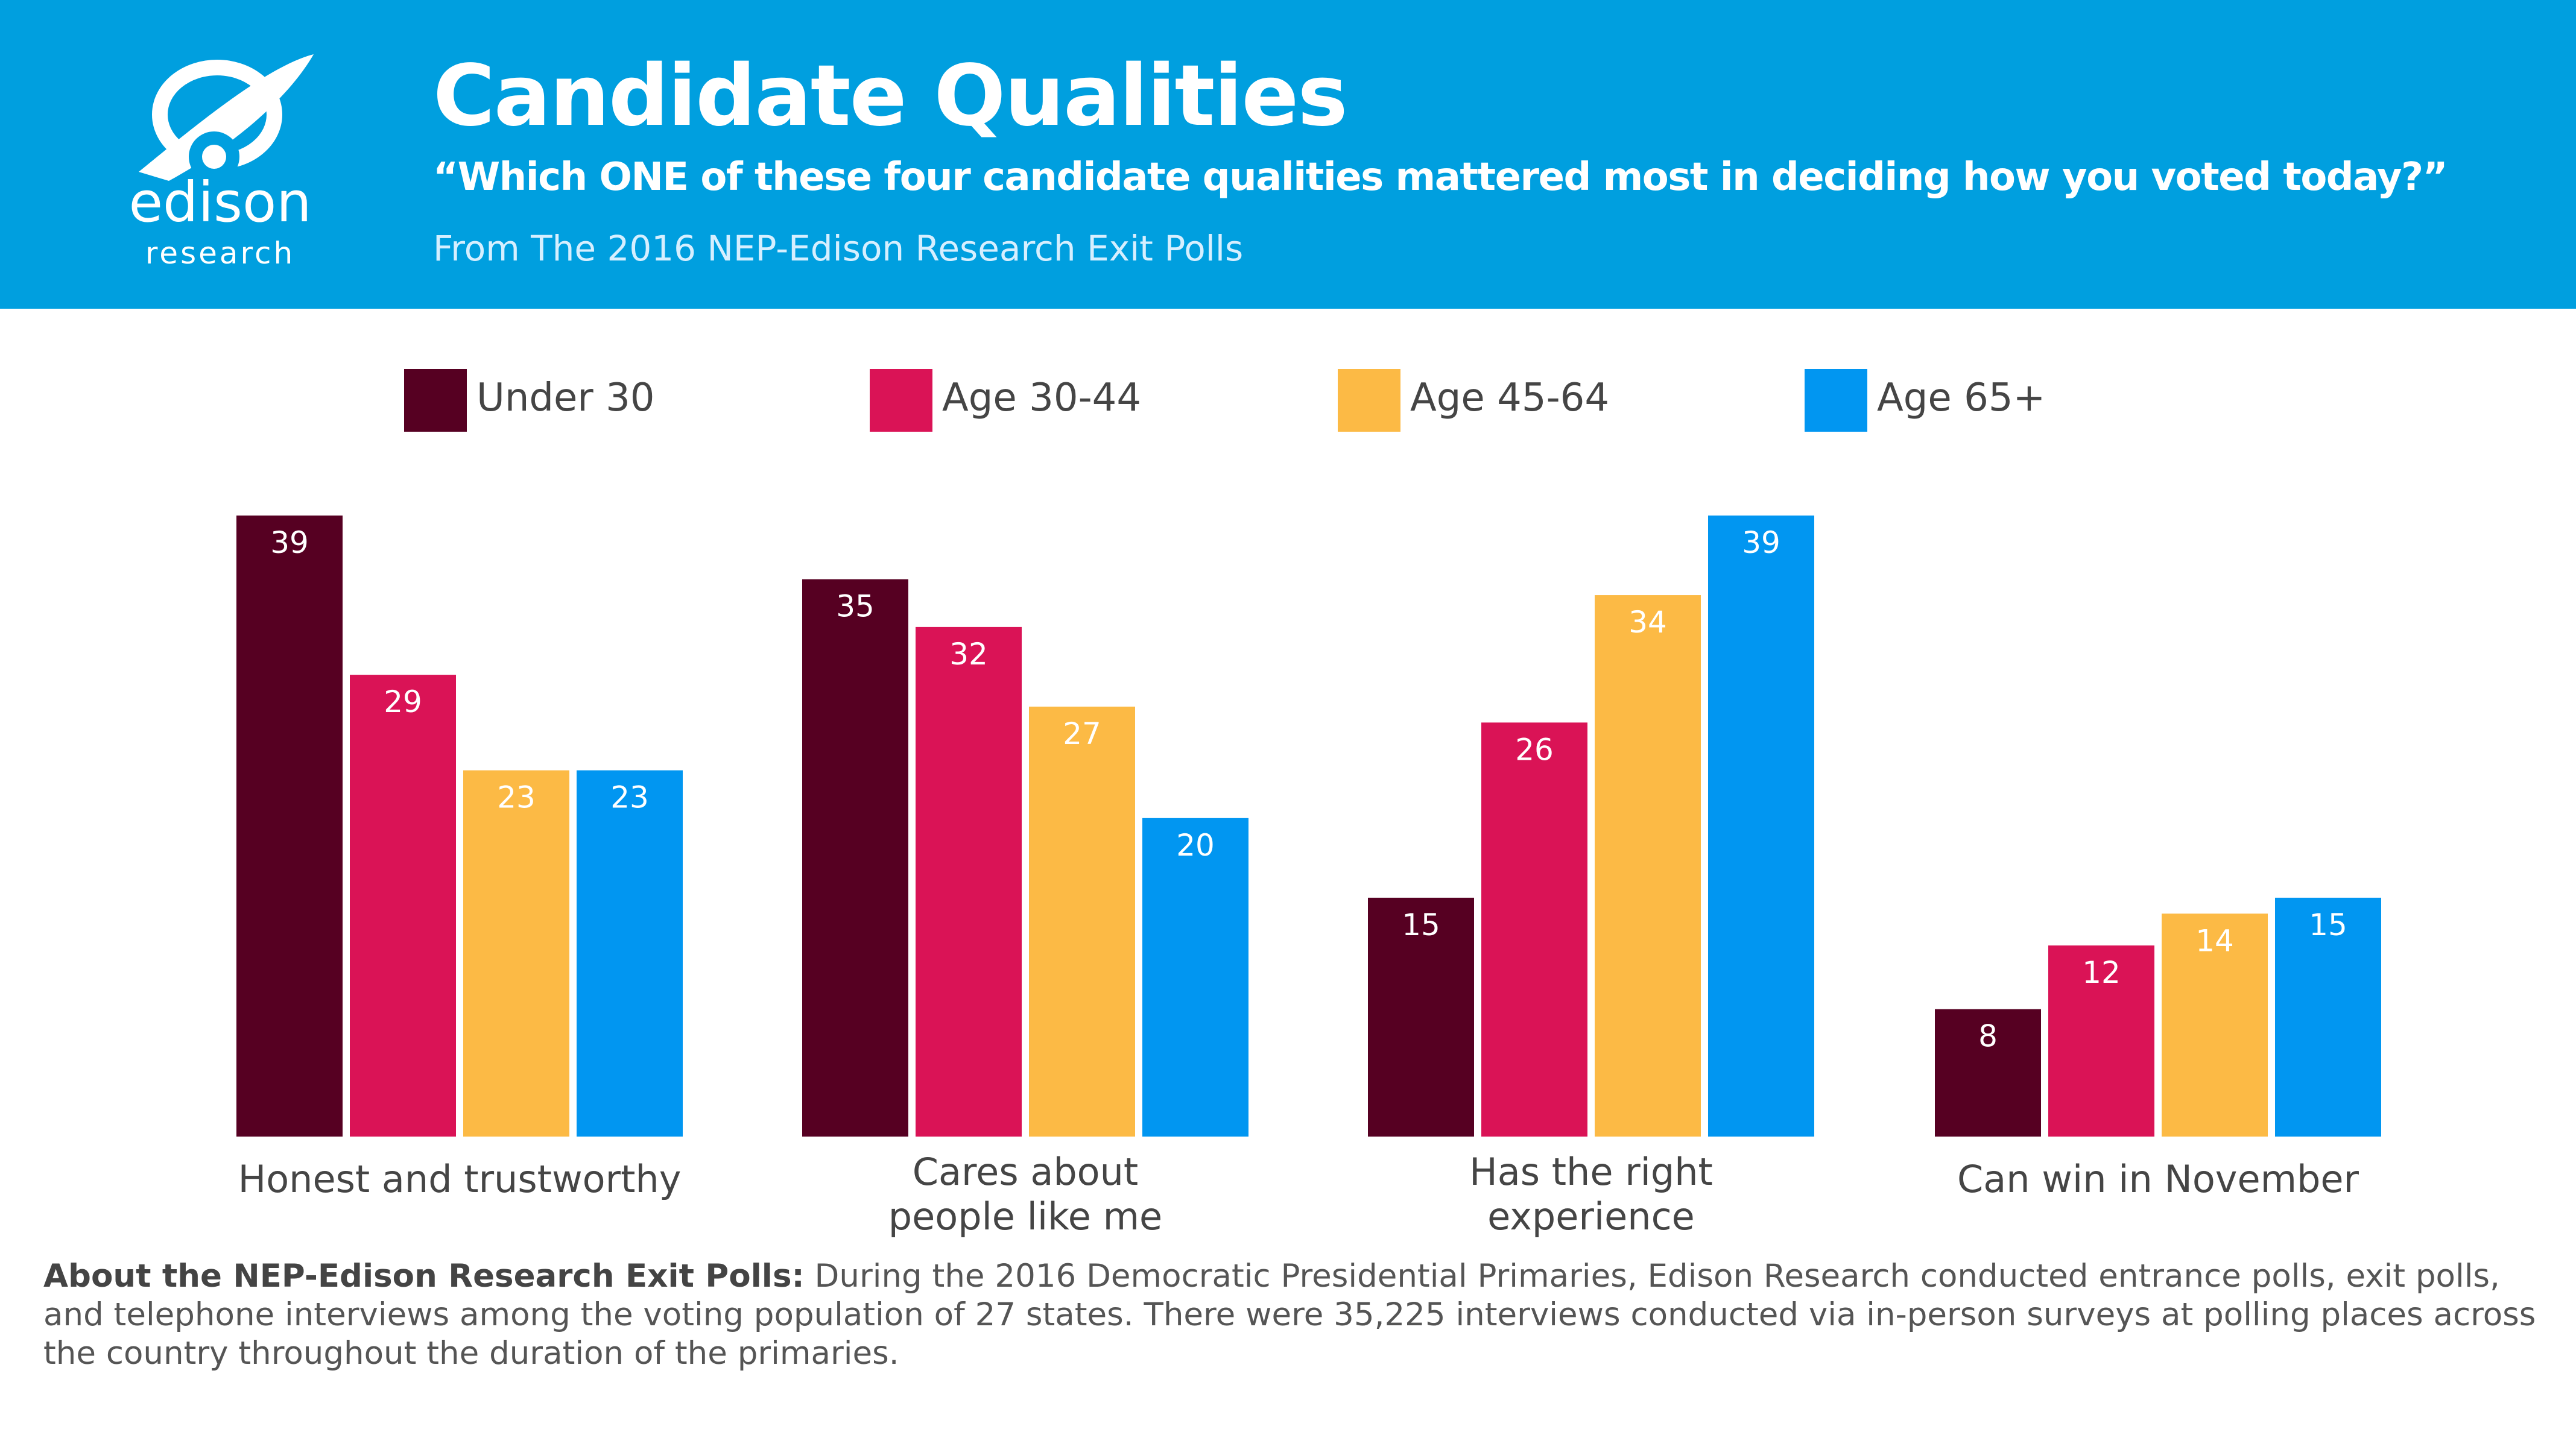 The height and width of the screenshot is (1429, 2576). Describe the element at coordinates (226, 118) in the screenshot. I see `edison-logo-icon` at that location.